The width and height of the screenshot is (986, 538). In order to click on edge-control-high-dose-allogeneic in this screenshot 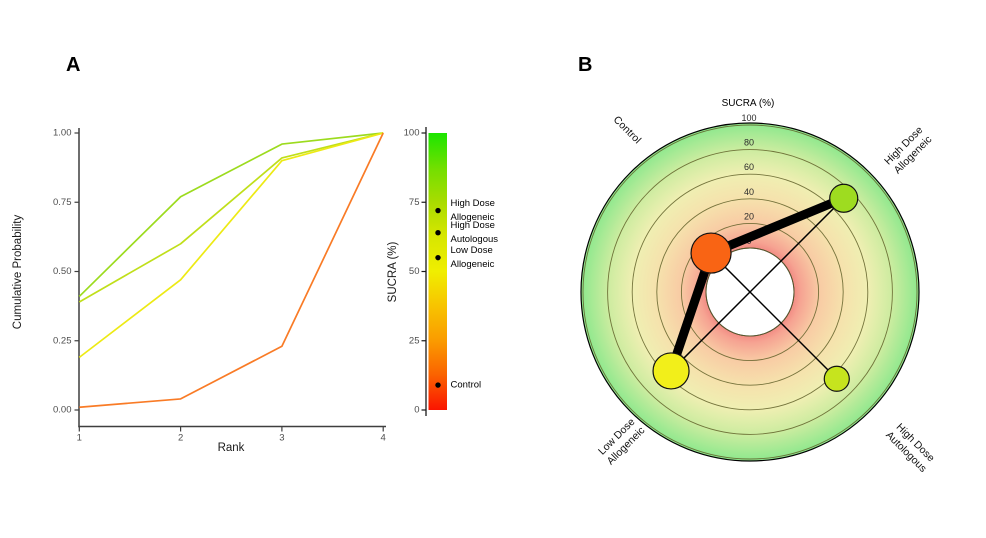, I will do `click(777, 226)`.